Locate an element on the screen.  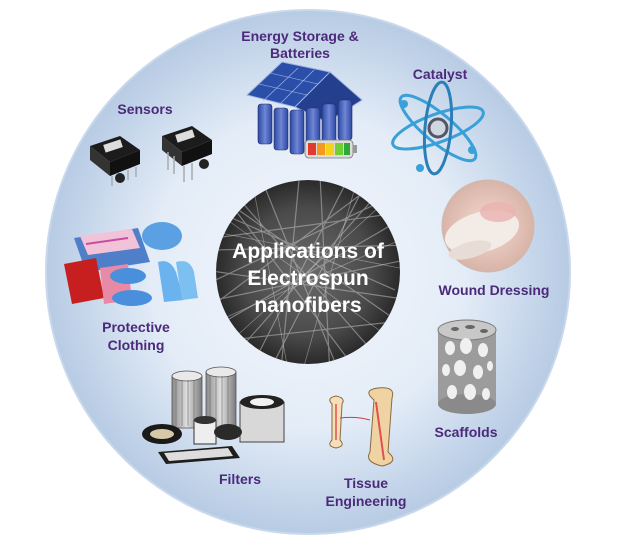
protective-label-line1: Protective is located at coordinates (136, 327).